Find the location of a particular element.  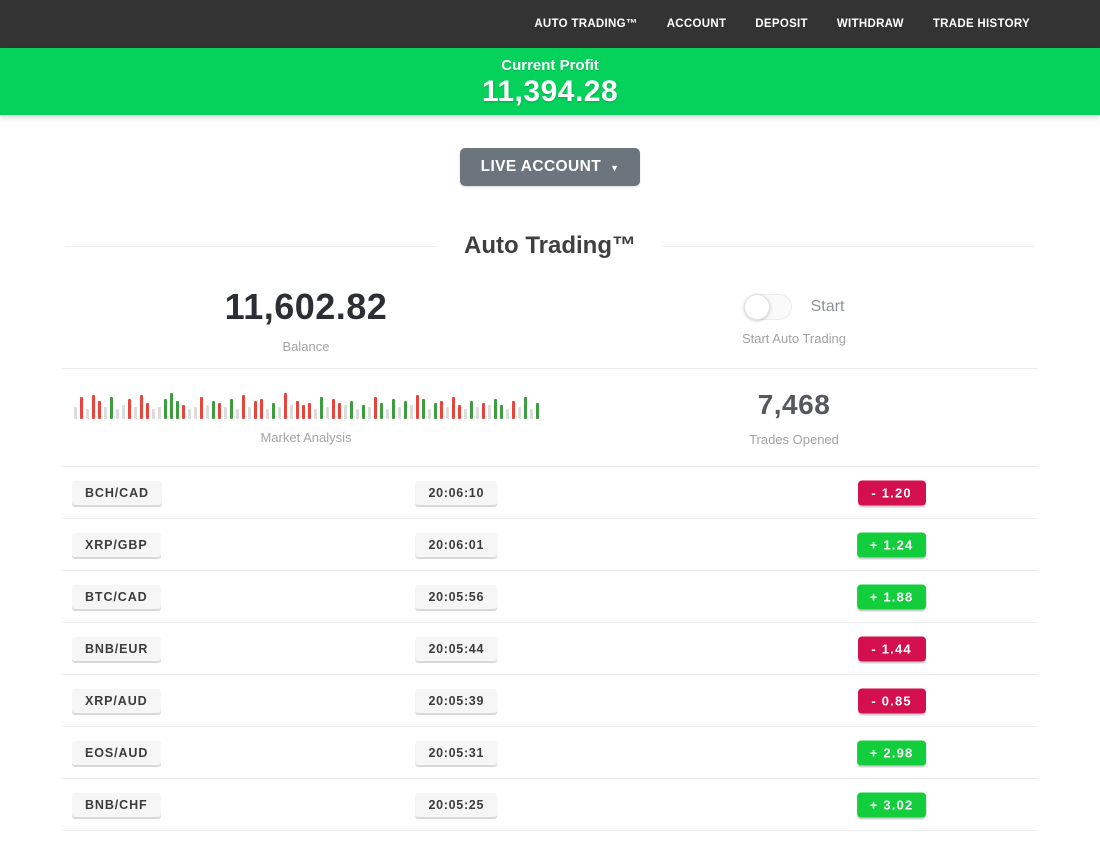

trade-row: BCH/CAD 20:06:10 - 1.20 is located at coordinates (550, 493).